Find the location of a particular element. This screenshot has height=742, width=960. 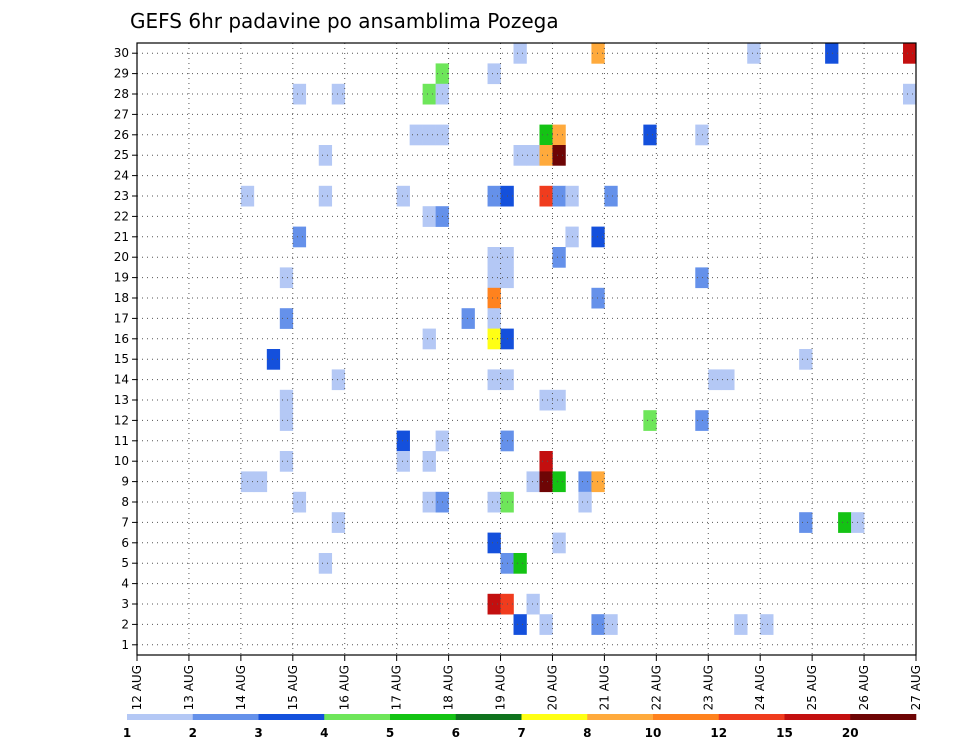

colorbar-label: 1 is located at coordinates (127, 733).